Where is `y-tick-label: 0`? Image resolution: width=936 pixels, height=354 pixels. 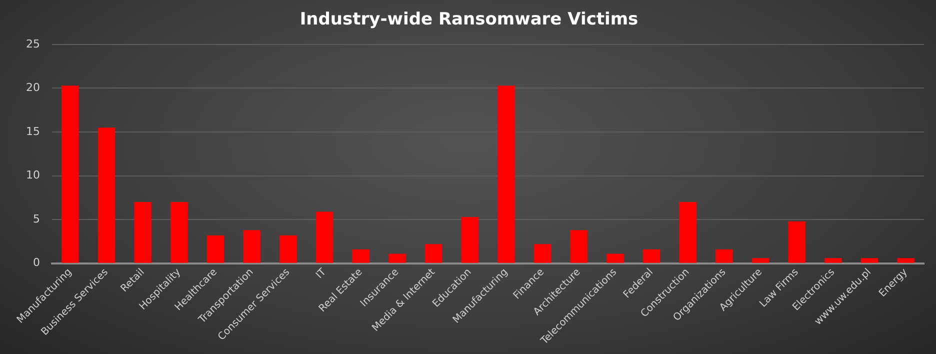 y-tick-label: 0 is located at coordinates (36, 263).